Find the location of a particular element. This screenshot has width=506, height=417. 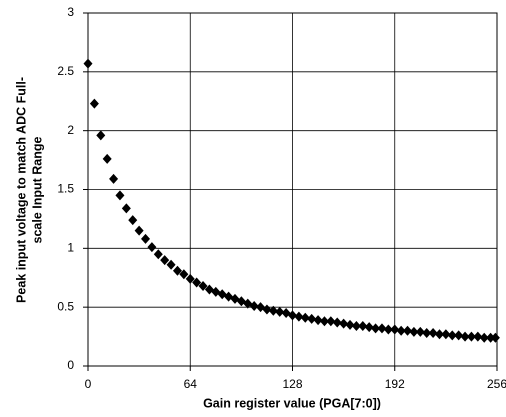

y-tick-label: 3 is located at coordinates (70, 12).